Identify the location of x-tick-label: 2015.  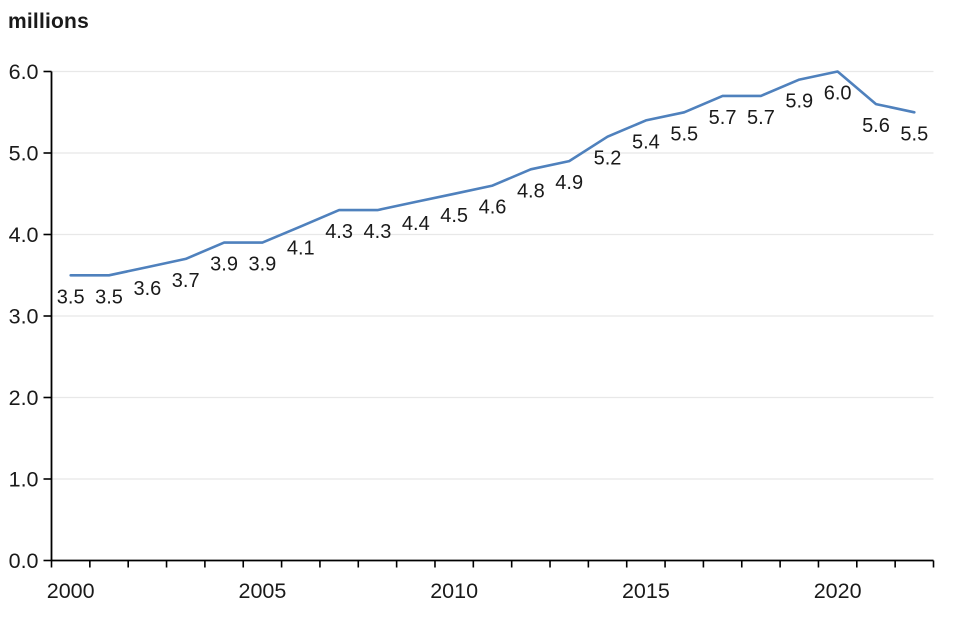
(646, 591).